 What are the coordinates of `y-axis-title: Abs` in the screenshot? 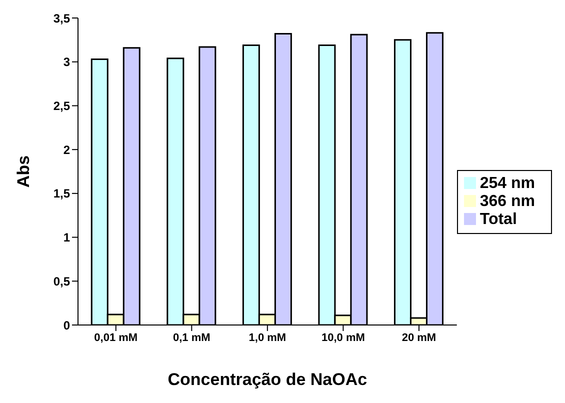 It's located at (24, 171).